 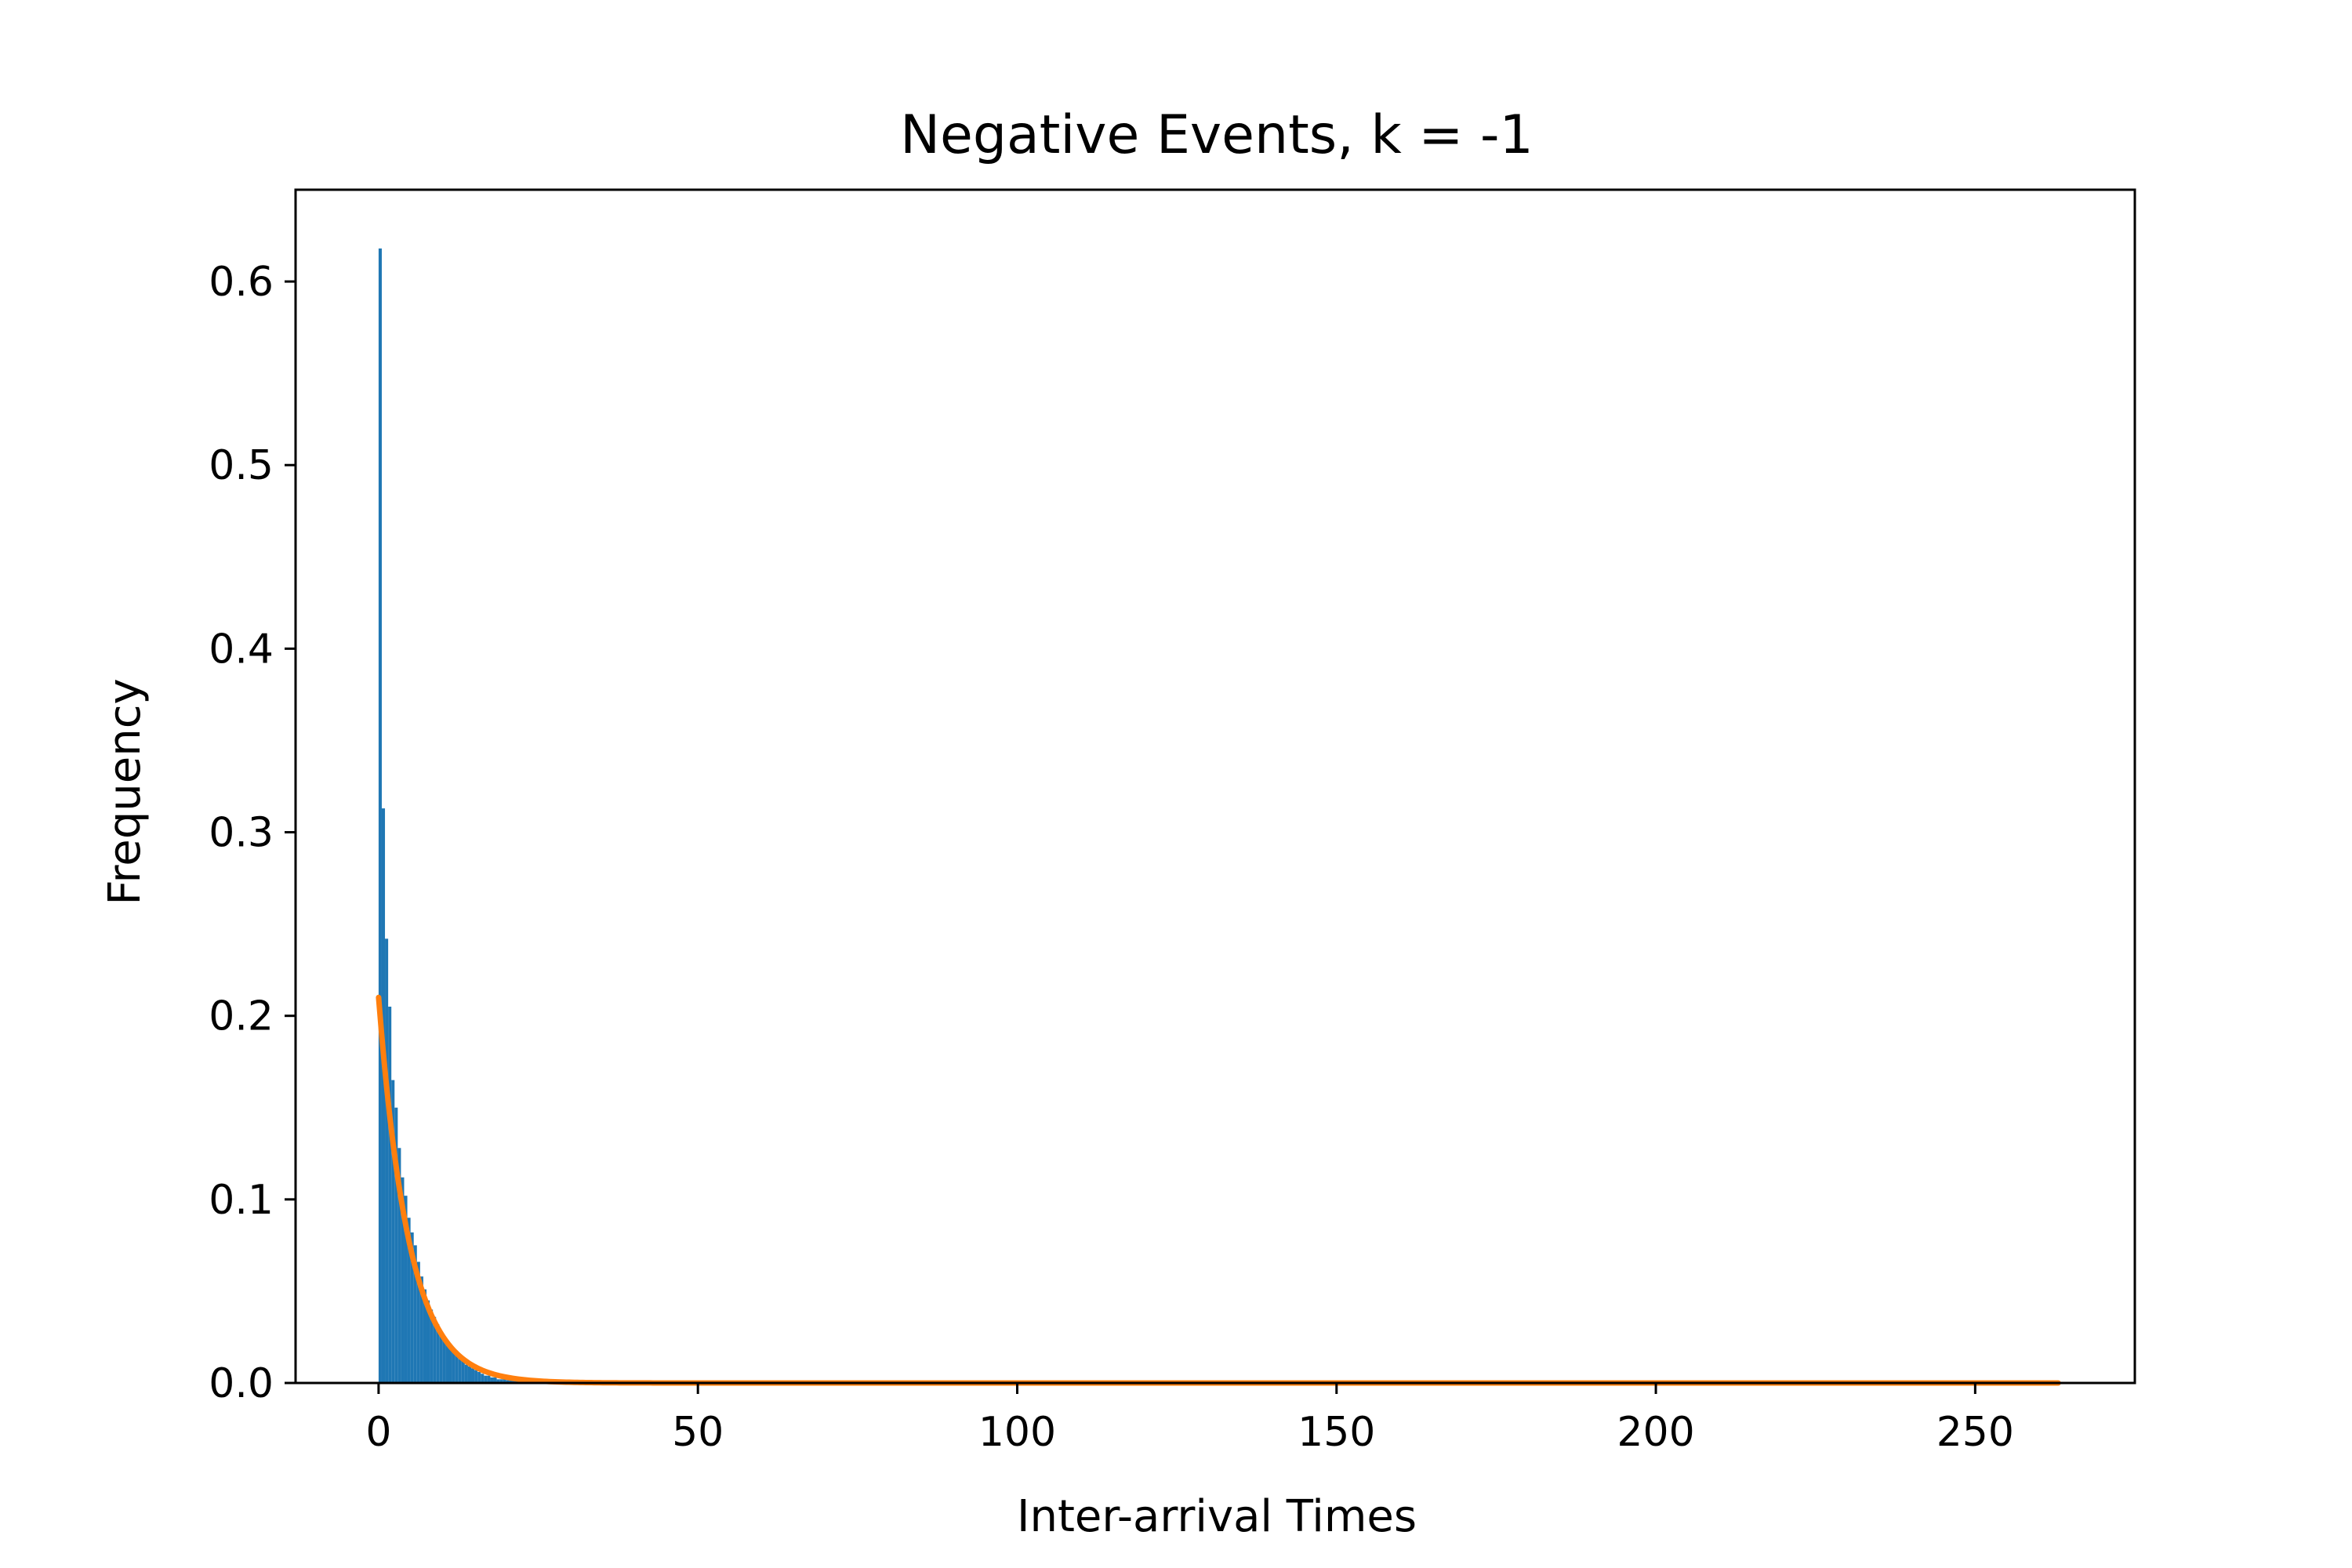 What do you see at coordinates (698, 1432) in the screenshot?
I see `x-tick-label: 50` at bounding box center [698, 1432].